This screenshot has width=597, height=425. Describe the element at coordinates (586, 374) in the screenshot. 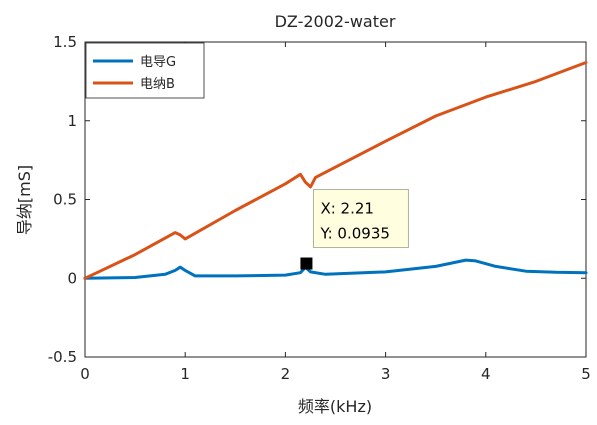

I see `x-tick-label: 5` at that location.